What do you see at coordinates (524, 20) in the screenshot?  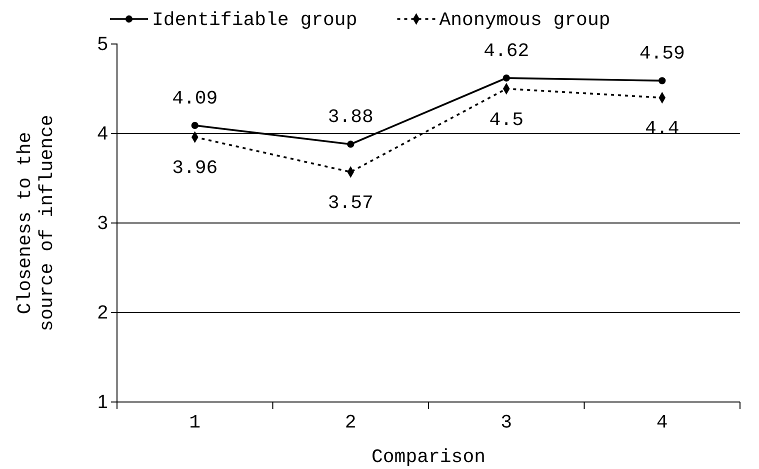 I see `legend-label: Anonymous group` at bounding box center [524, 20].